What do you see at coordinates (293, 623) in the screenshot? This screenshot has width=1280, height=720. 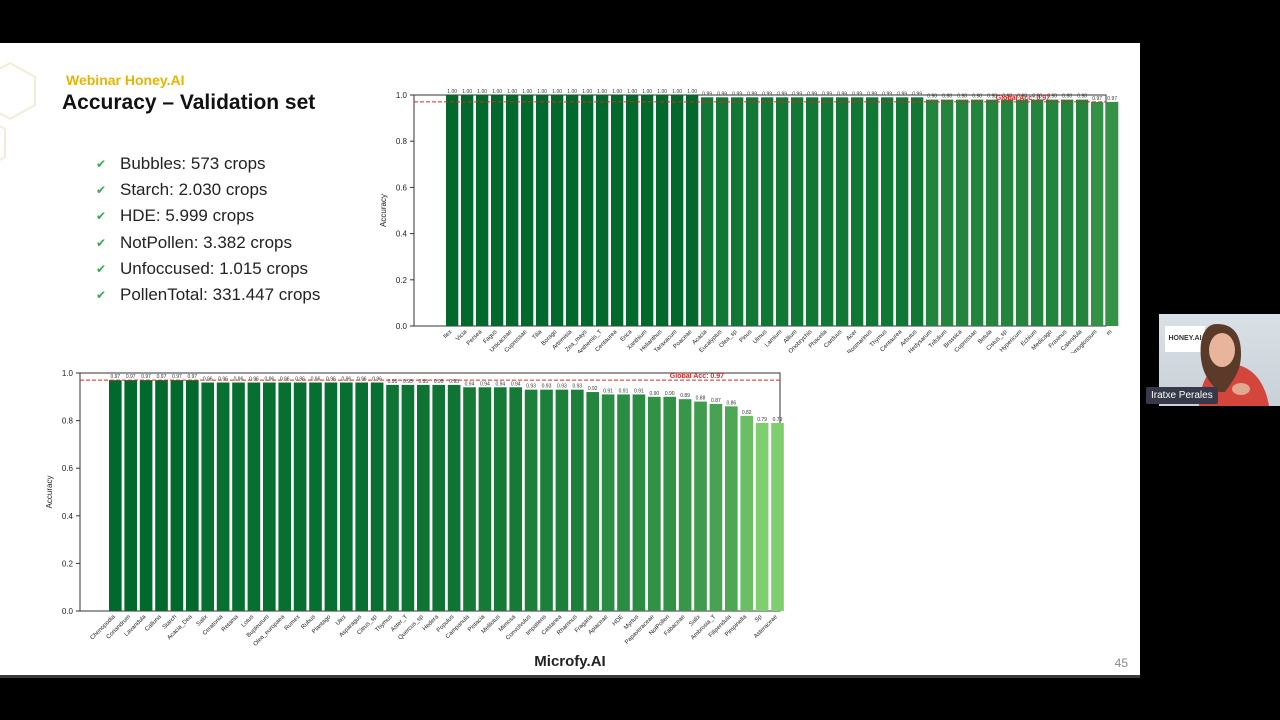 I see `x-tick-label: Rumex` at bounding box center [293, 623].